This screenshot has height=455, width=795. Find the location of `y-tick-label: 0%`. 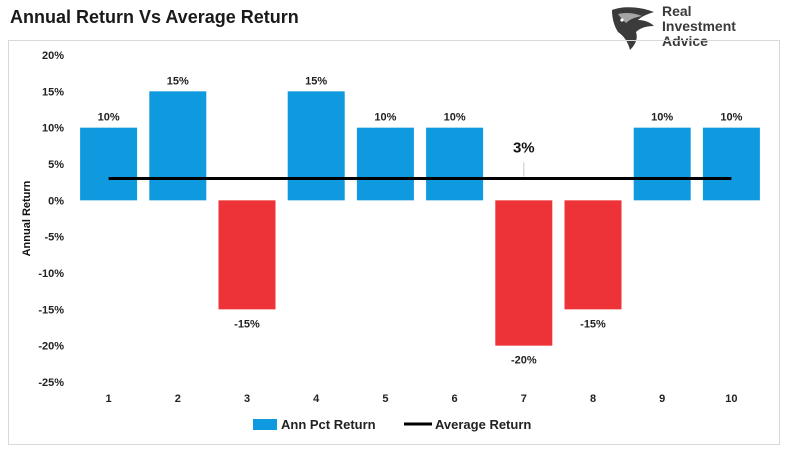

y-tick-label: 0% is located at coordinates (56, 201).